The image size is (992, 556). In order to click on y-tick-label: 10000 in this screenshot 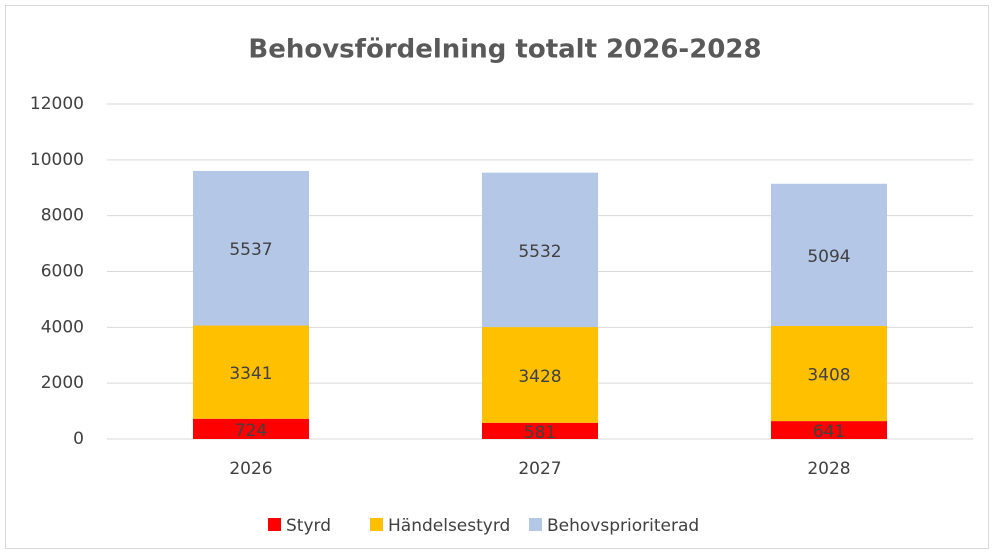, I will do `click(57, 160)`.